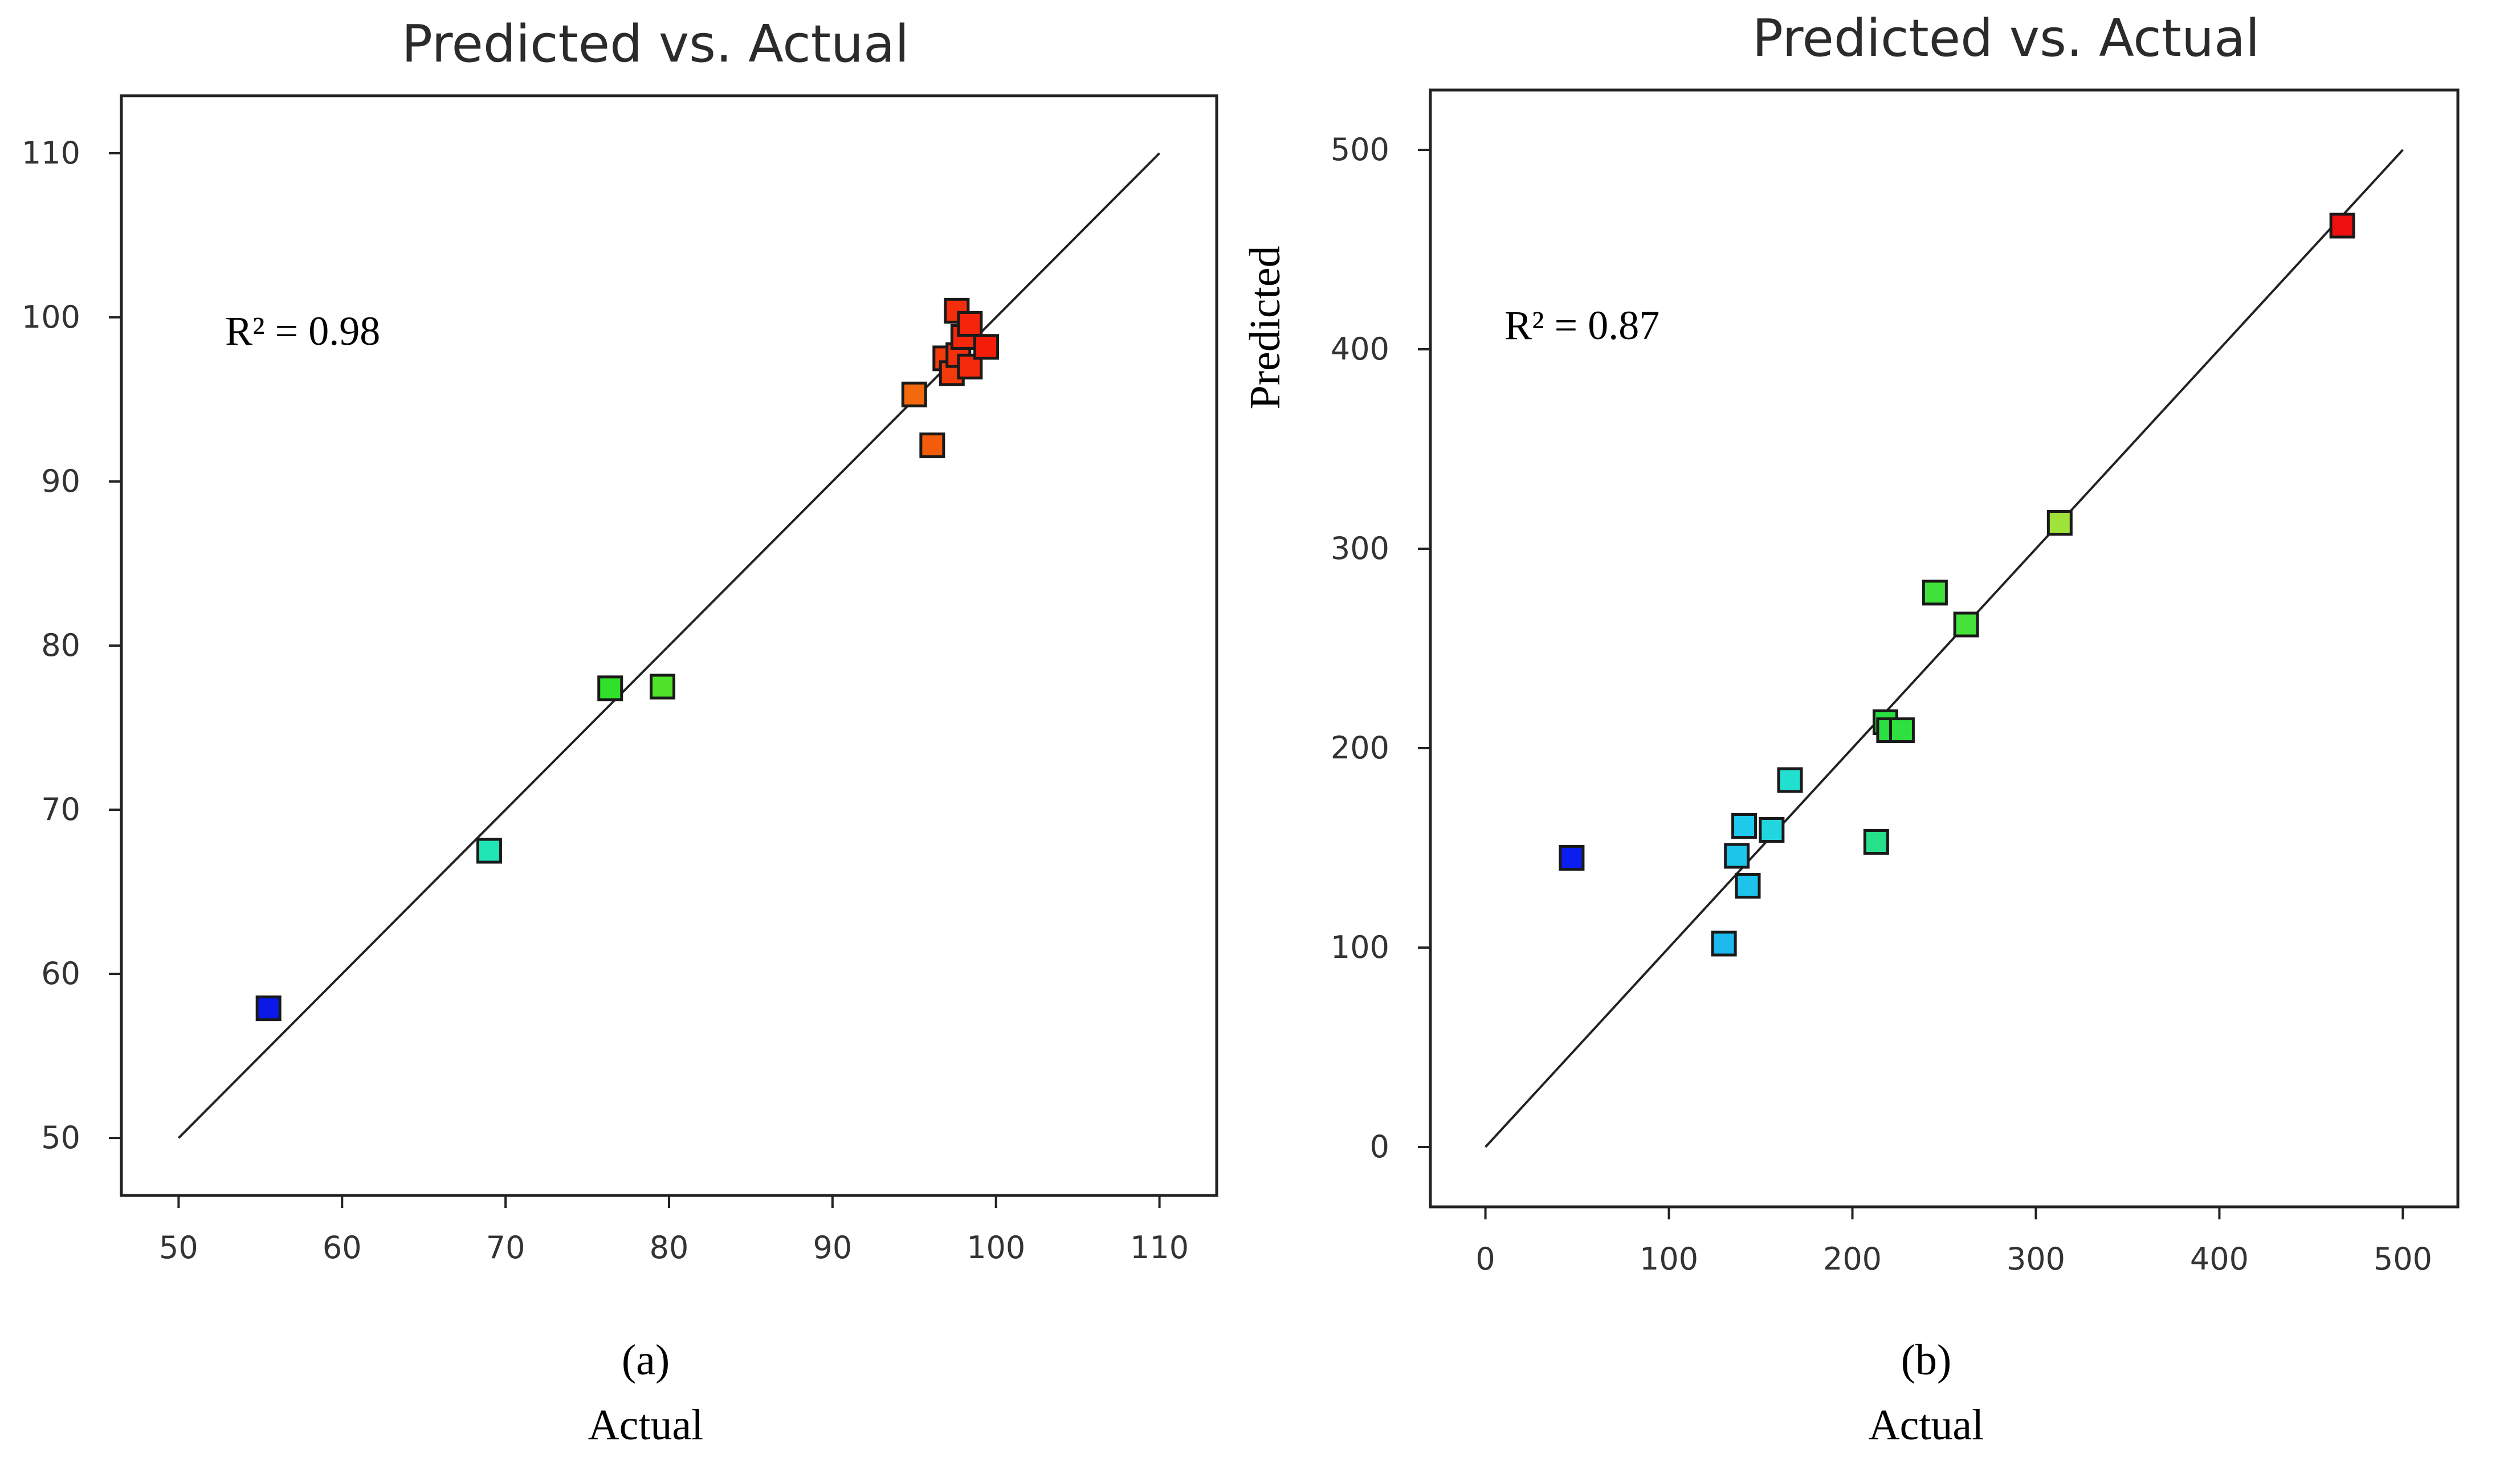  I want to click on y-tick-label: 90, so click(60, 481).